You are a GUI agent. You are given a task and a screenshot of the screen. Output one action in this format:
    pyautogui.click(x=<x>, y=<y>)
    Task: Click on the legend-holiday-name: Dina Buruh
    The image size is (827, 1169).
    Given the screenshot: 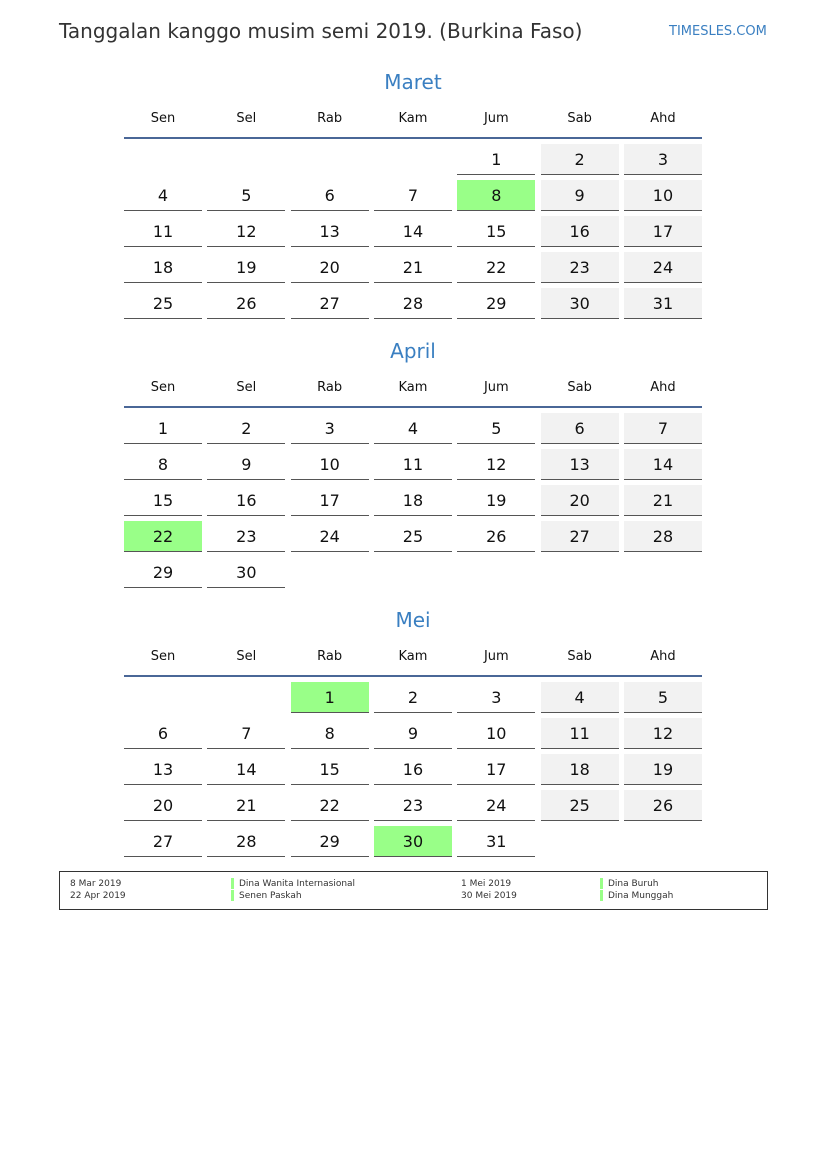 What is the action you would take?
    pyautogui.click(x=633, y=884)
    